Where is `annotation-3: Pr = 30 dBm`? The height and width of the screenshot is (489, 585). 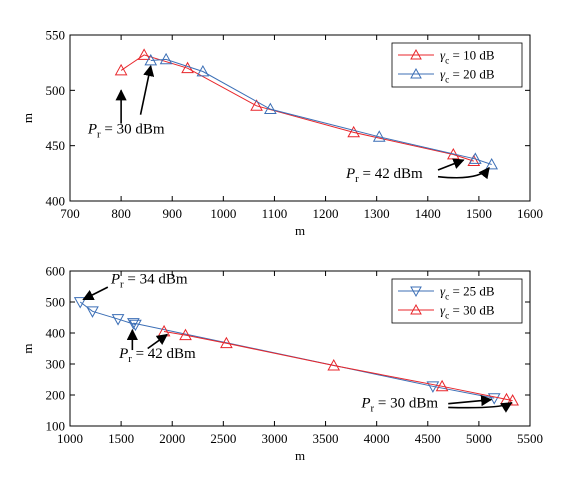 annotation-3: Pr = 30 dBm is located at coordinates (436, 404).